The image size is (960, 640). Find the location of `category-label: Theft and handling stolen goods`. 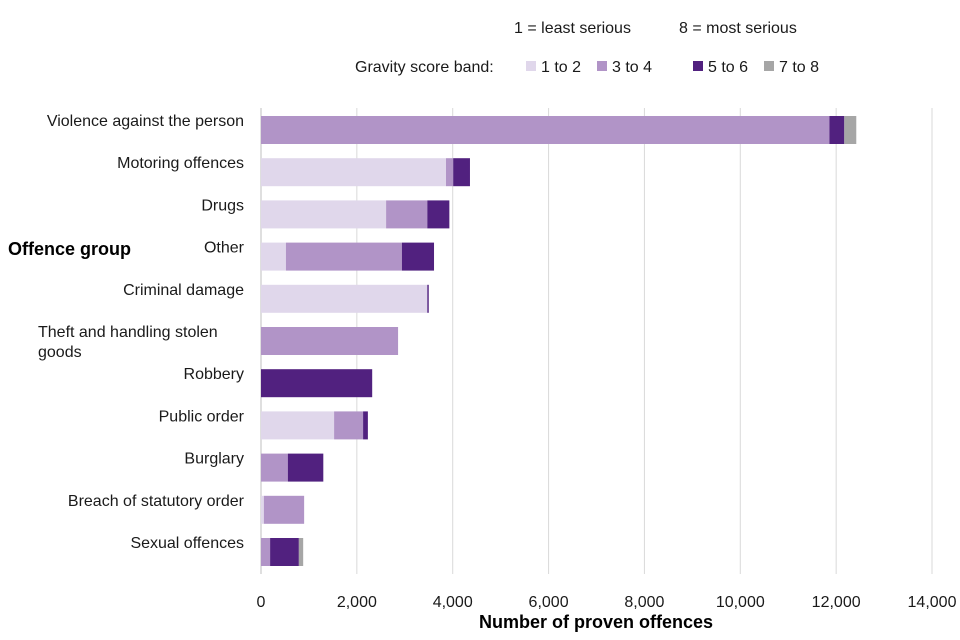

category-label: Theft and handling stolen goods is located at coordinates (128, 342).